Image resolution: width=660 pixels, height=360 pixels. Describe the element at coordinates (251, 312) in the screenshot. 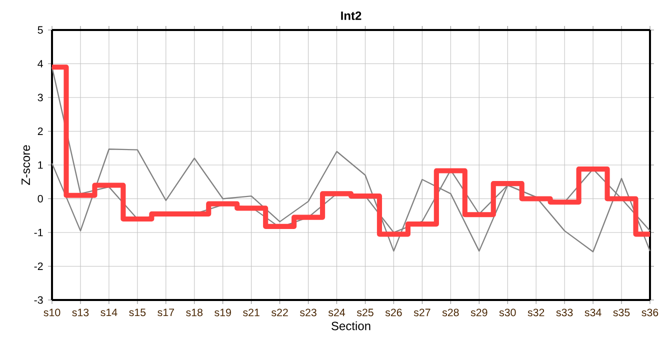

I see `x-tick-label: s21` at that location.